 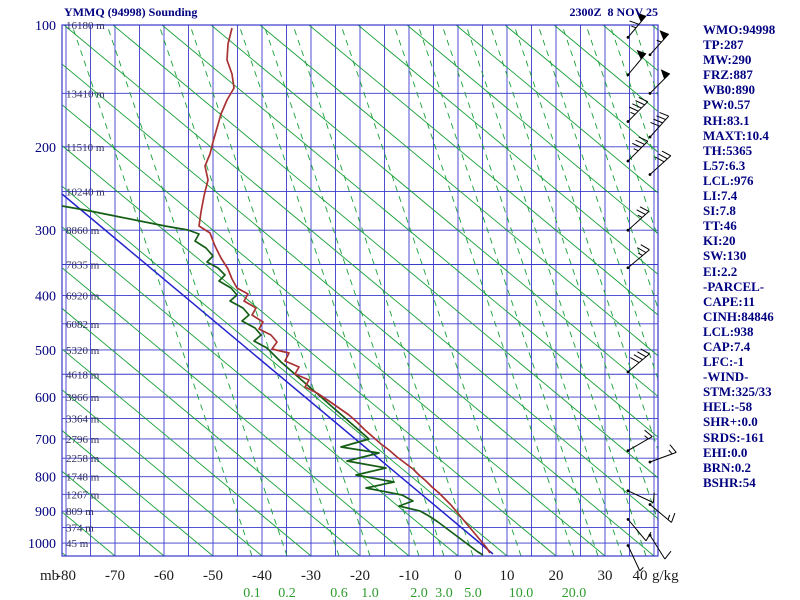 What do you see at coordinates (458, 576) in the screenshot?
I see `svg-text: 0` at bounding box center [458, 576].